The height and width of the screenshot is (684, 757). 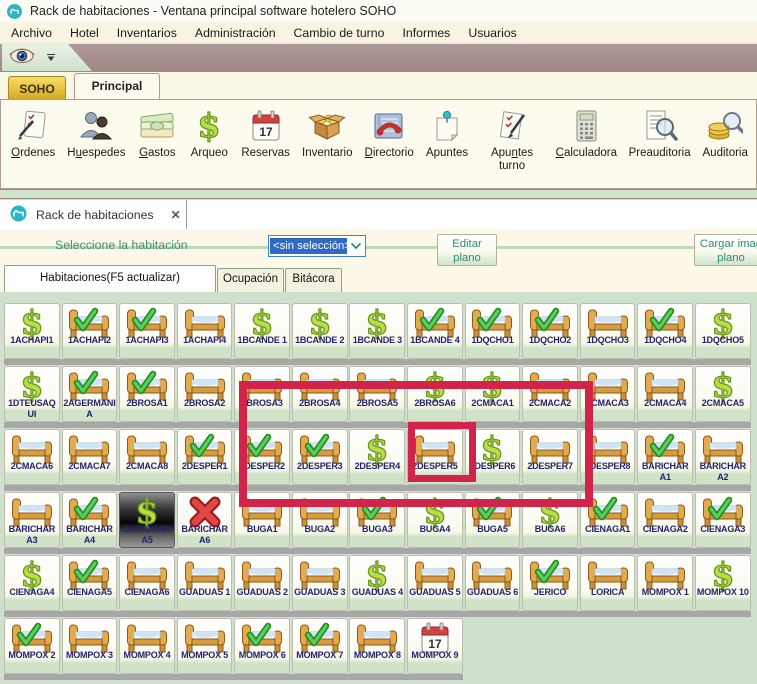 What do you see at coordinates (377, 457) in the screenshot?
I see `room-button-2desper4: $2DESPER4` at bounding box center [377, 457].